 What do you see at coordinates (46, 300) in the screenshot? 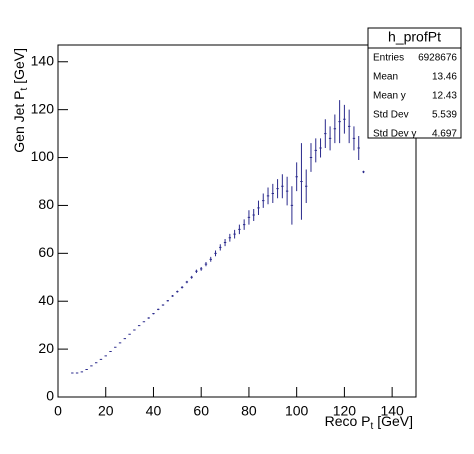
I see `y-tick-label: 40` at bounding box center [46, 300].